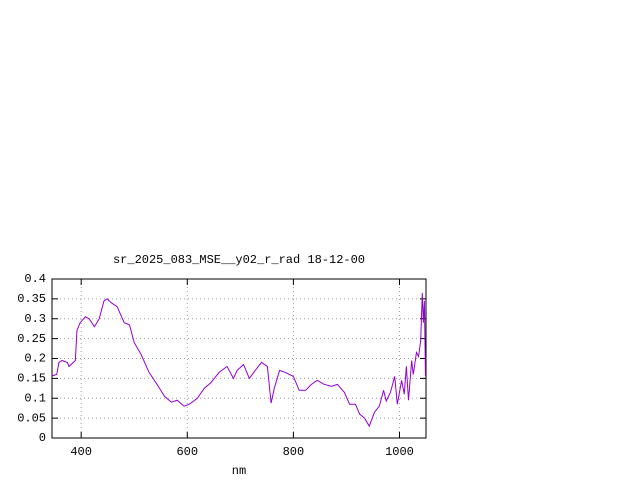 This screenshot has height=485, width=640. What do you see at coordinates (187, 452) in the screenshot?
I see `x-tick-label: 600` at bounding box center [187, 452].